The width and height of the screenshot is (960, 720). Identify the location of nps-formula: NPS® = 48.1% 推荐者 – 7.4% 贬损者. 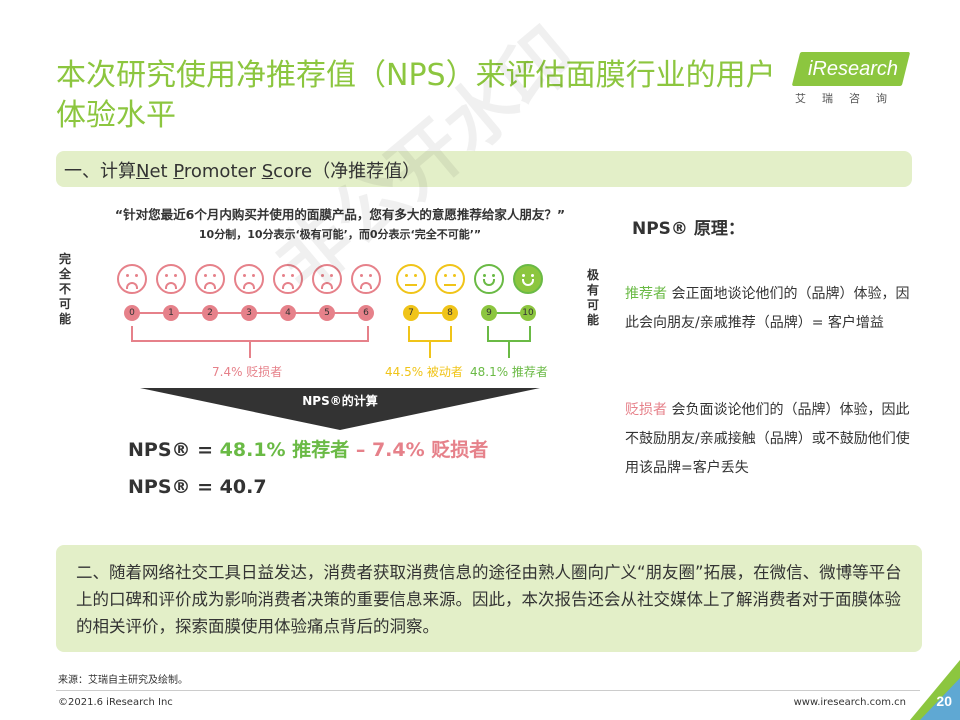
(308, 448).